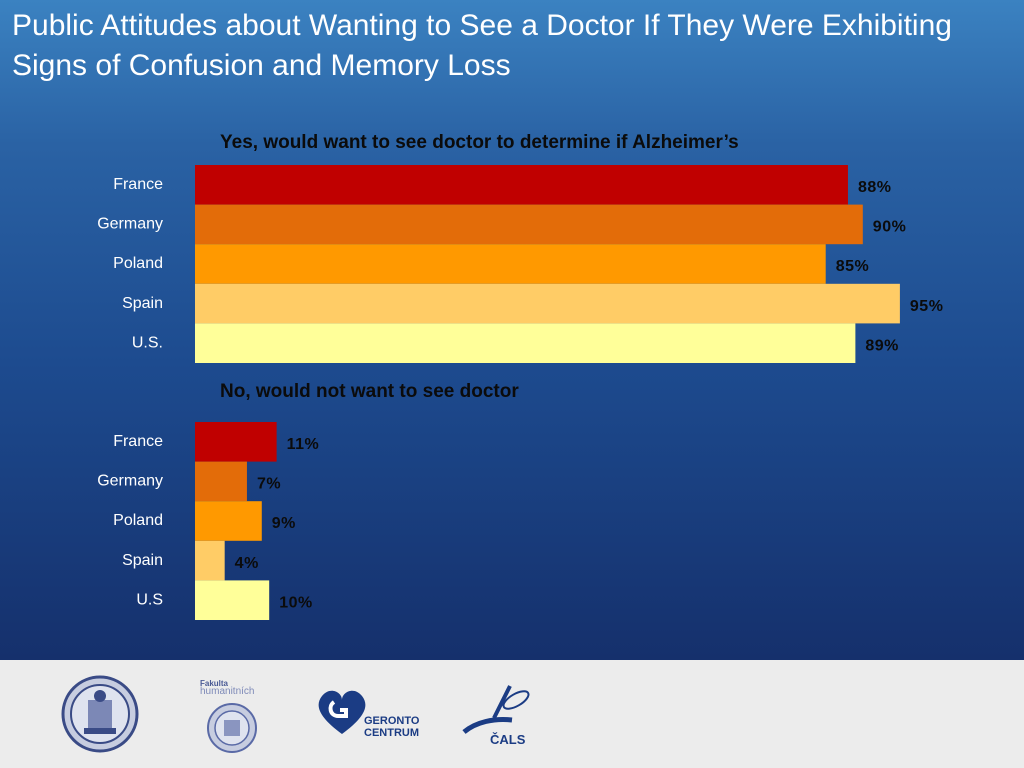 The height and width of the screenshot is (768, 1024). I want to click on svg-text: GERONTO, so click(392, 721).